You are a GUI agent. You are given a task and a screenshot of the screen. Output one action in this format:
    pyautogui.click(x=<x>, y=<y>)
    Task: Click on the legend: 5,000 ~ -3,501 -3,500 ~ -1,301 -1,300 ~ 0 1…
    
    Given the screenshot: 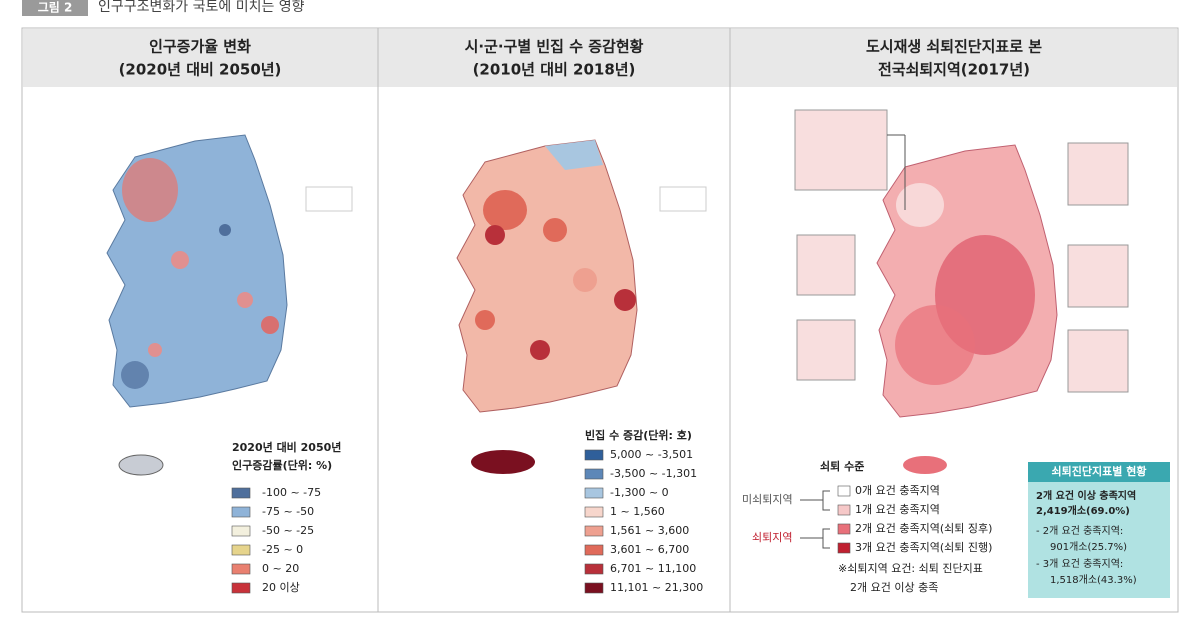 What is the action you would take?
    pyautogui.click(x=643, y=521)
    